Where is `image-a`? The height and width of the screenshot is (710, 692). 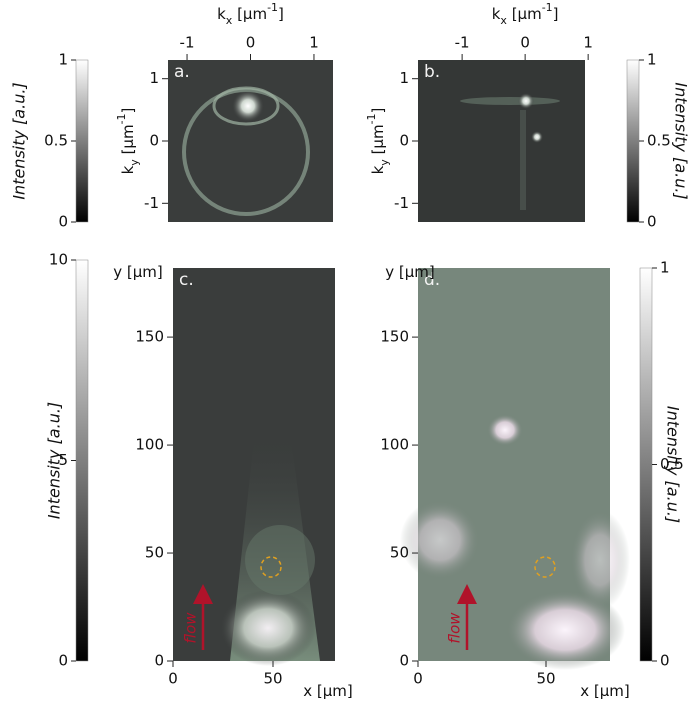 image-a is located at coordinates (250, 141).